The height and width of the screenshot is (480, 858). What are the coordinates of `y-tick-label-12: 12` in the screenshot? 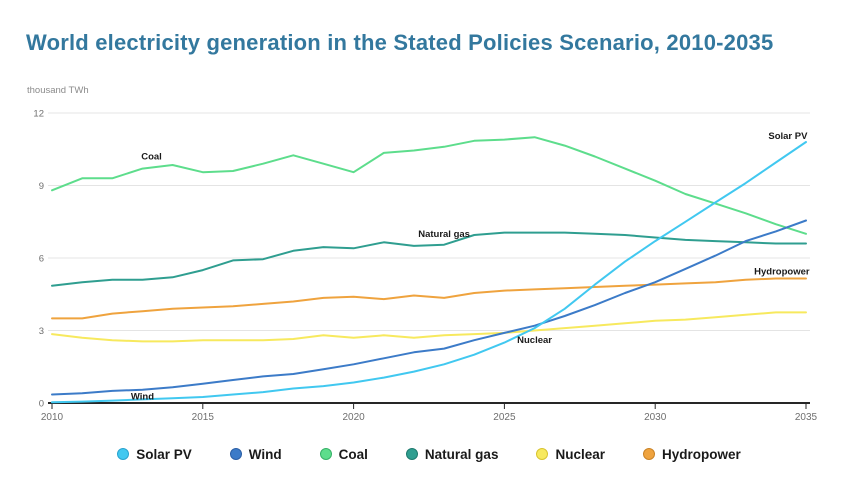 It's located at (38, 114).